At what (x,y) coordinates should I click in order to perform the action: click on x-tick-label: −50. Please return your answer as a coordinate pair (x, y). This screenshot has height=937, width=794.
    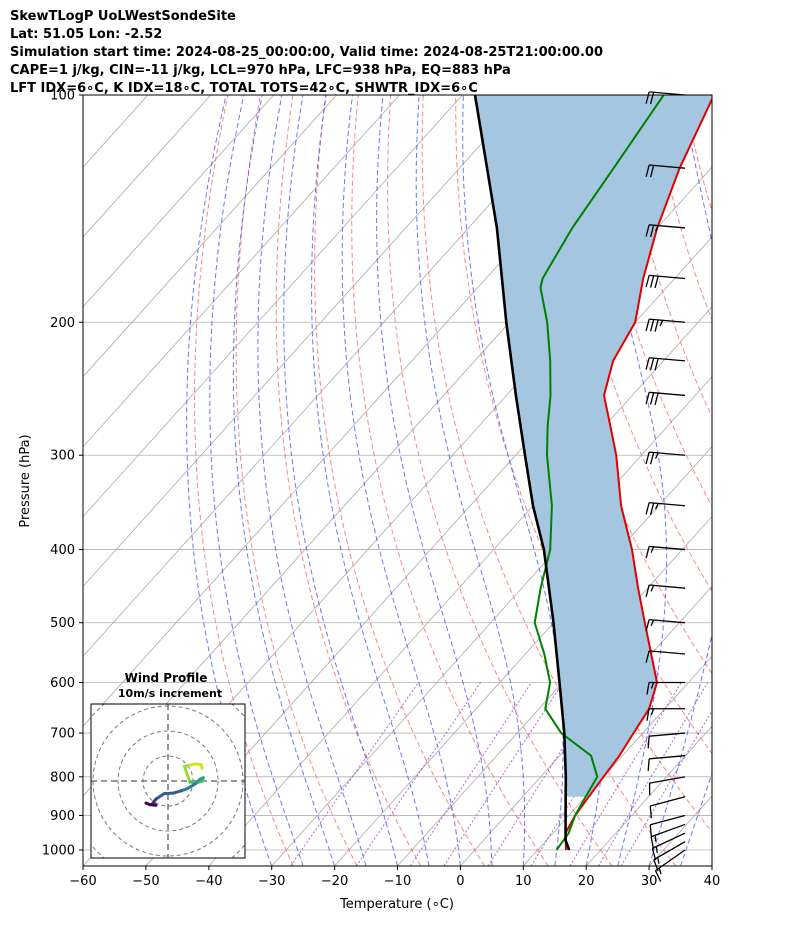
    Looking at the image, I should click on (145, 881).